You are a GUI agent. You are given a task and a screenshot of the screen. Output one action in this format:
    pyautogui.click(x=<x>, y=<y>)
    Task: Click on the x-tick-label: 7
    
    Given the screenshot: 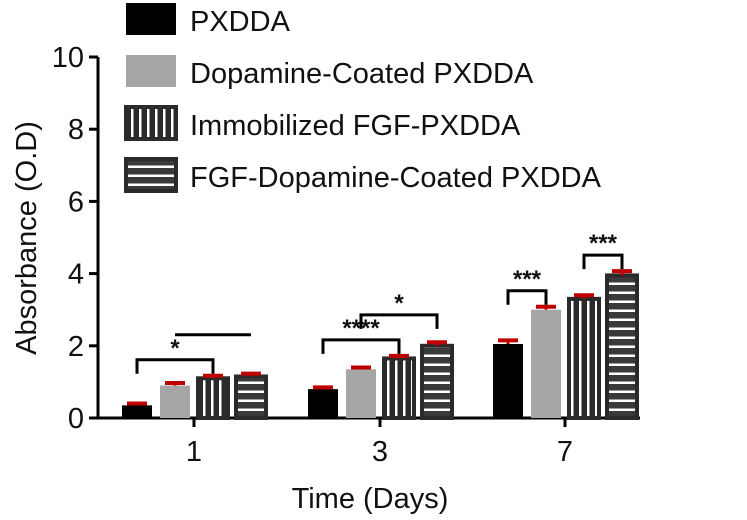 What is the action you would take?
    pyautogui.click(x=565, y=452)
    